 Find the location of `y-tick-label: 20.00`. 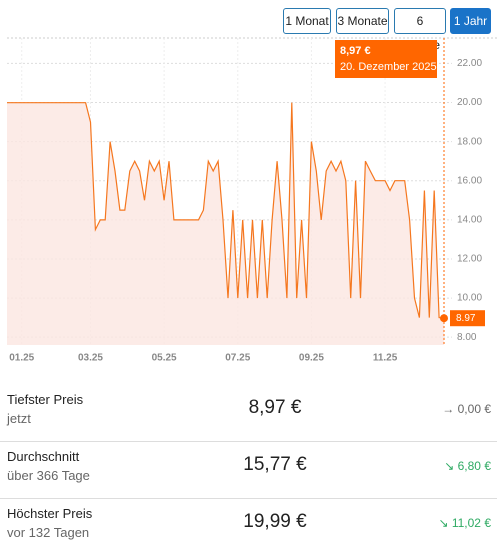

y-tick-label: 20.00 is located at coordinates (469, 102).